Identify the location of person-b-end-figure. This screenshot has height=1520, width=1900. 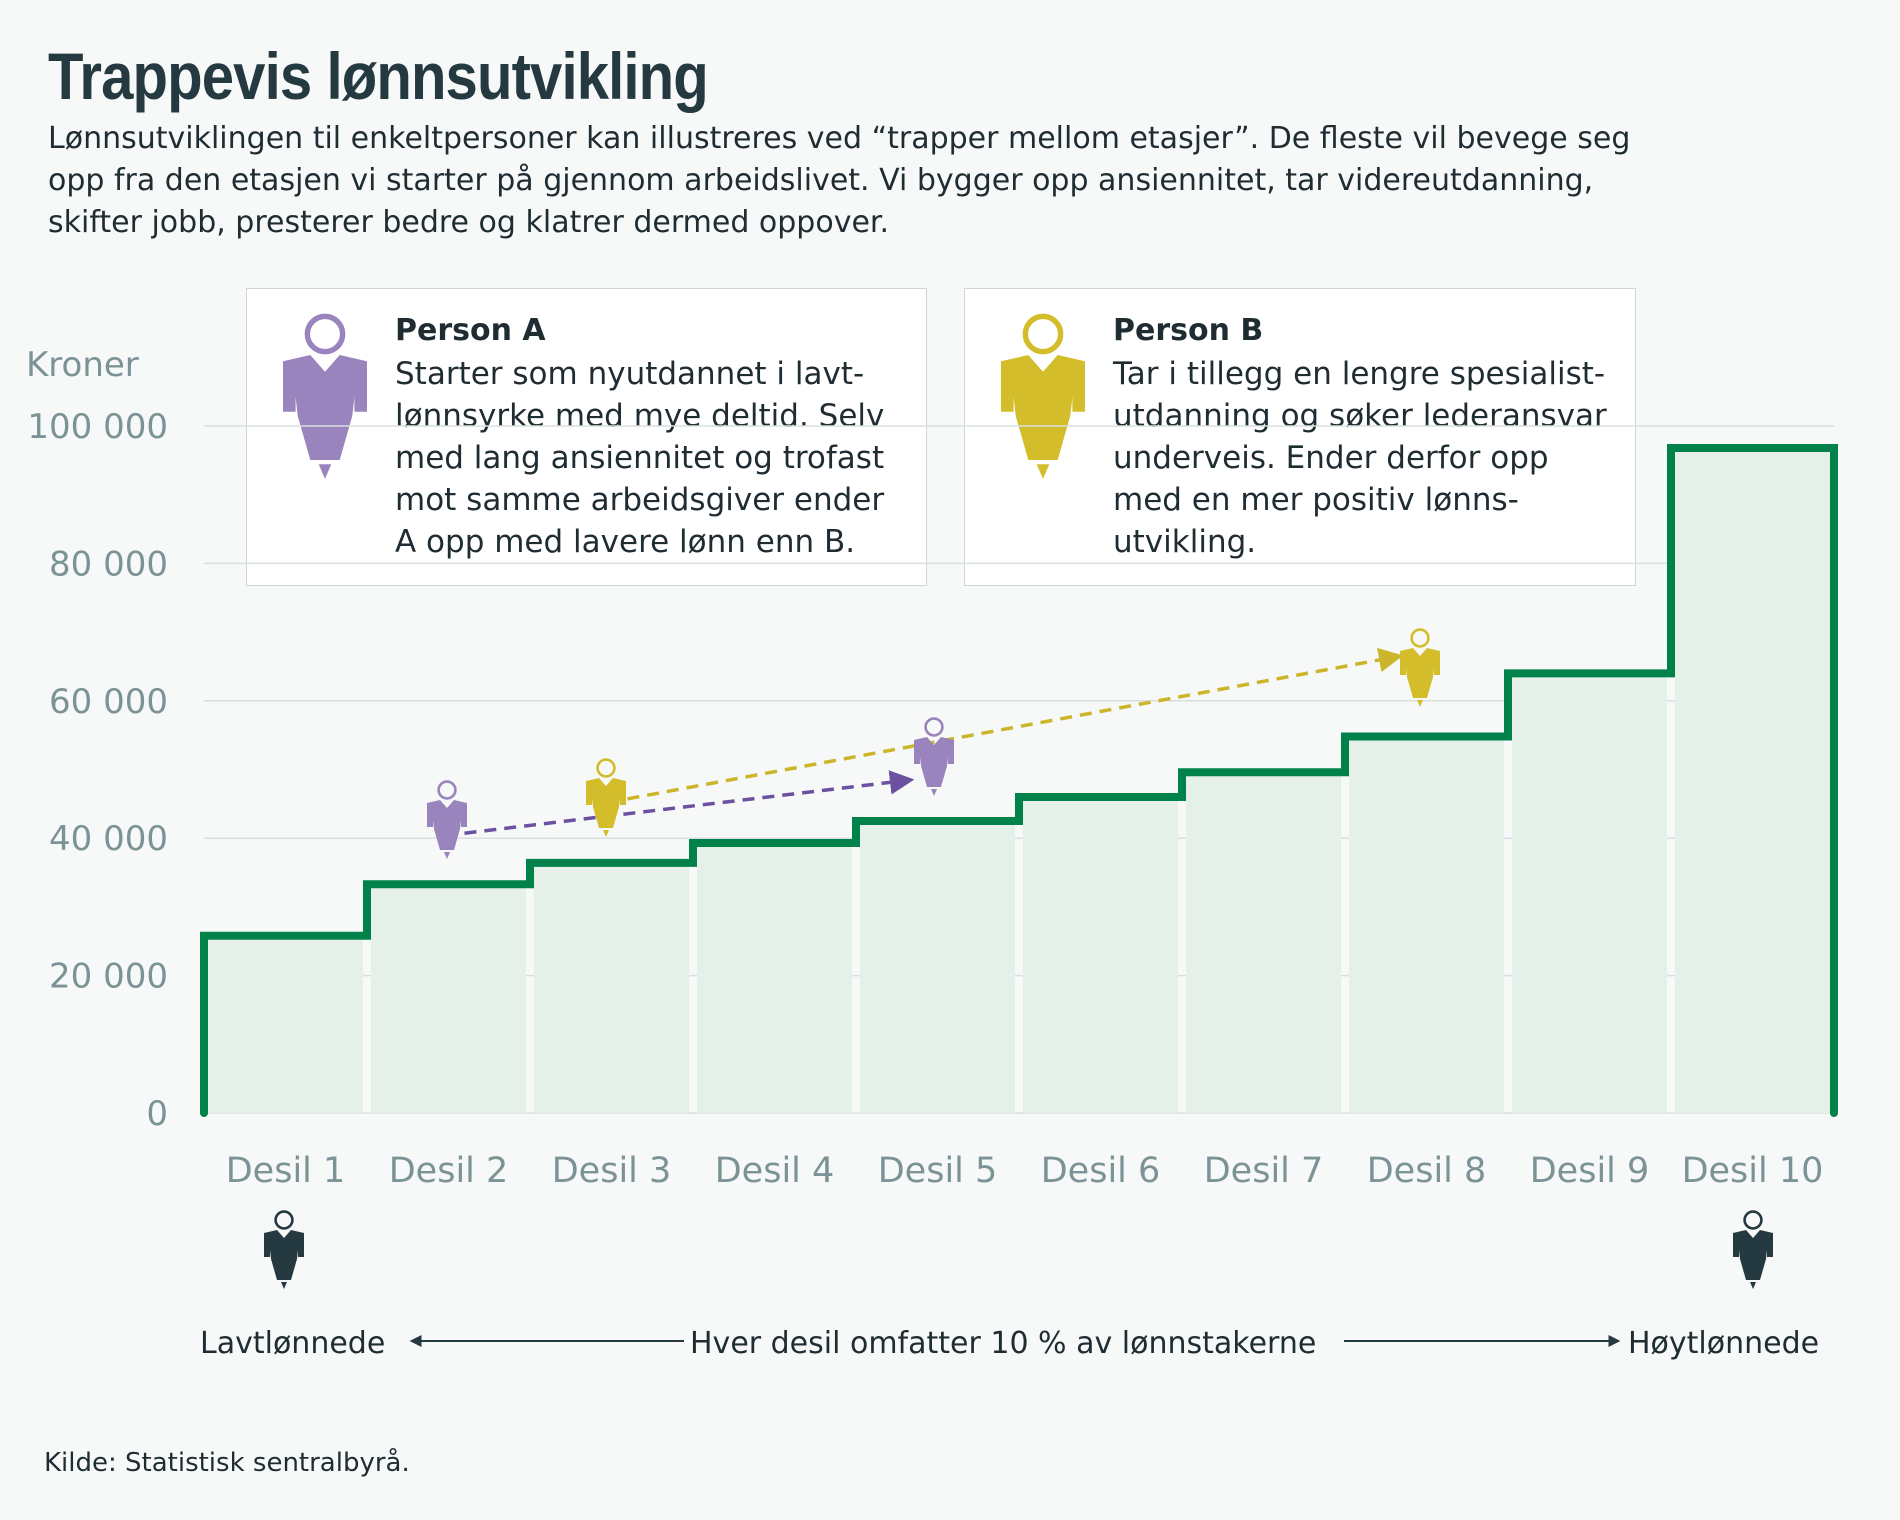
(1420, 667).